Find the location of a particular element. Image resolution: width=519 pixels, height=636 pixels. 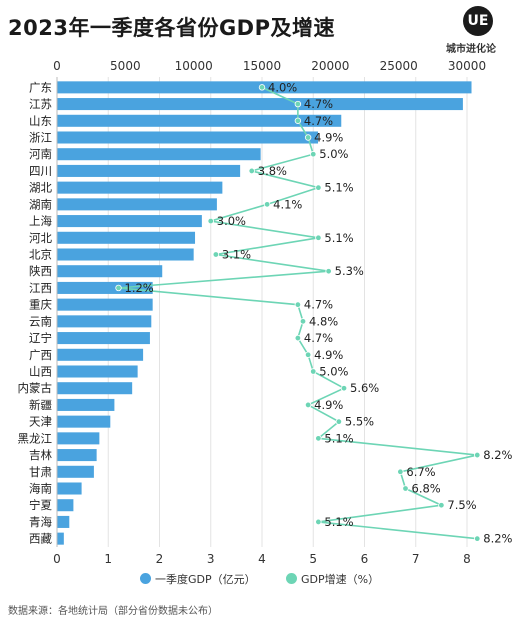

legend-growth-swatch is located at coordinates (291, 578).